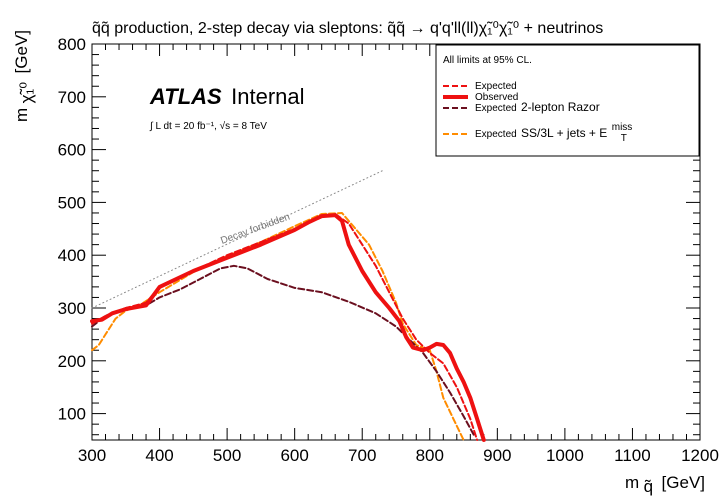 This screenshot has width=728, height=501. What do you see at coordinates (564, 133) in the screenshot?
I see `legend-label-ss3l-main: SS/3L + jets + E` at bounding box center [564, 133].